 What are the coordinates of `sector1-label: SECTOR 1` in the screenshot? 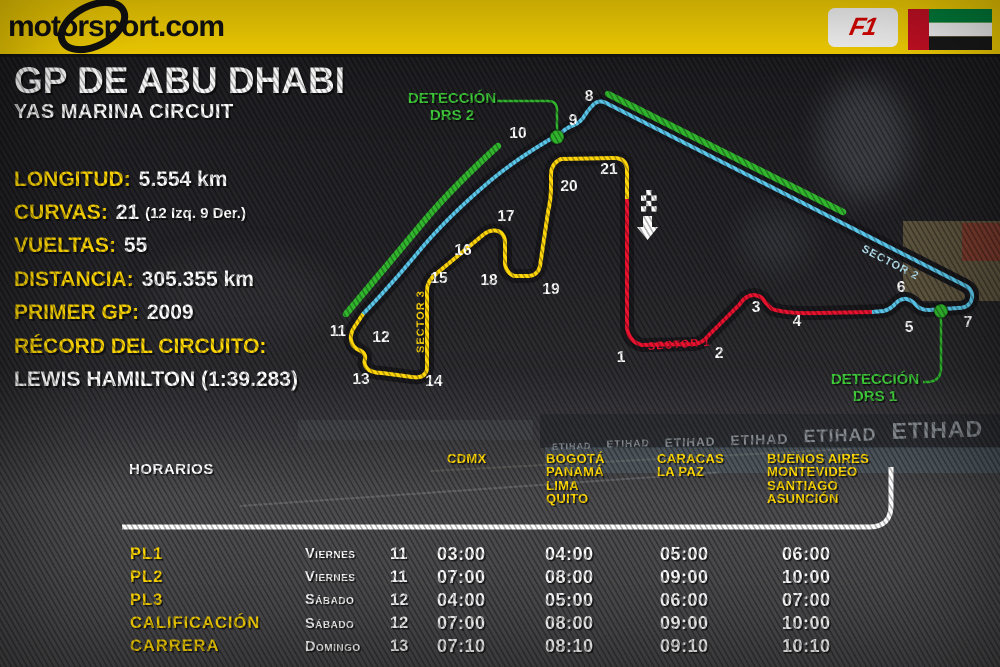 It's located at (678, 345).